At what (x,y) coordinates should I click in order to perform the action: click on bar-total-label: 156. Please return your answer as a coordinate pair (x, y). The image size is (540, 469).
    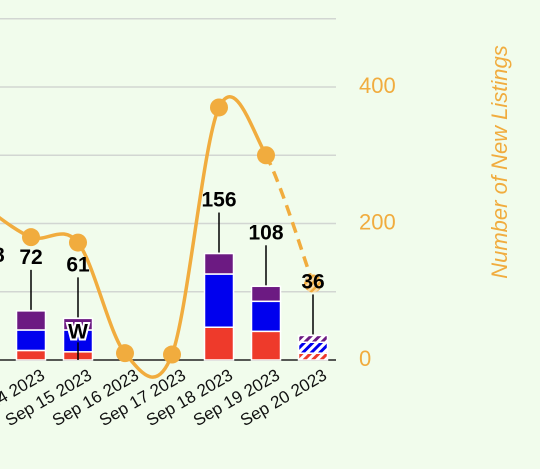
    Looking at the image, I should click on (218, 200).